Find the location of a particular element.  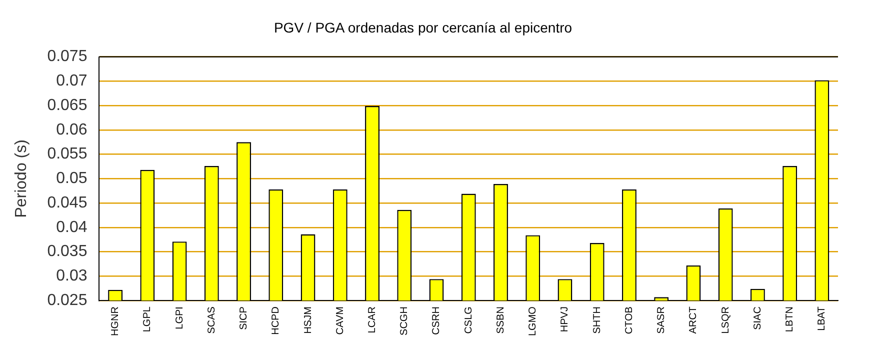

x-tick-label: HGNR is located at coordinates (116, 321).